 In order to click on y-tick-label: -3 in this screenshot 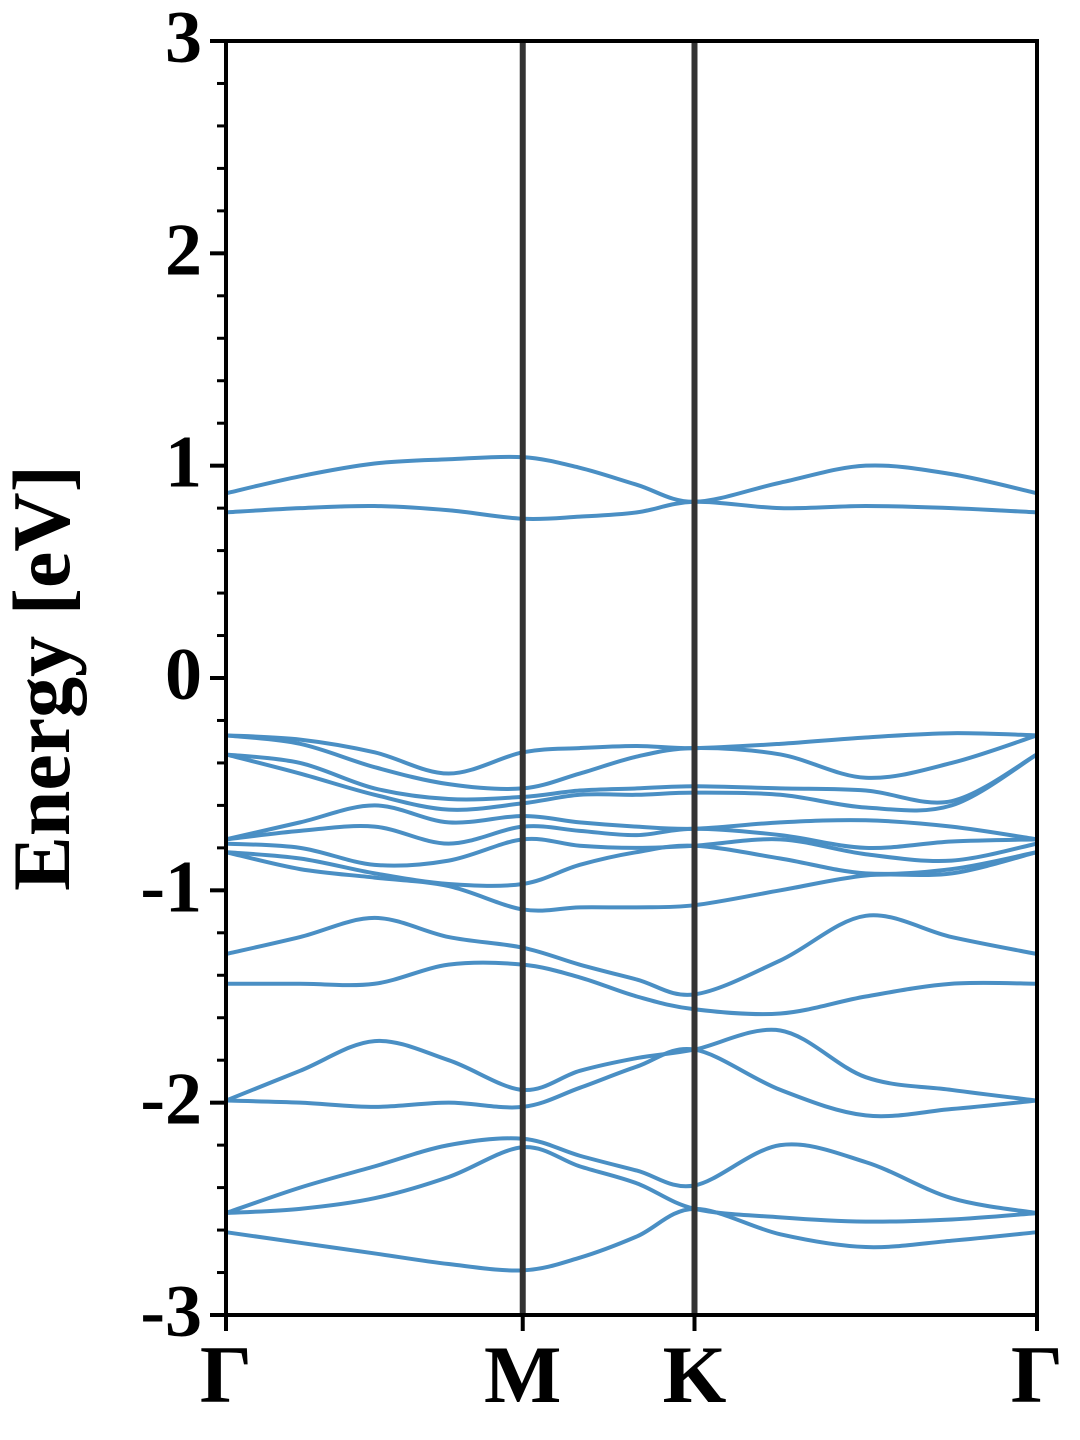, I will do `click(171, 1312)`.